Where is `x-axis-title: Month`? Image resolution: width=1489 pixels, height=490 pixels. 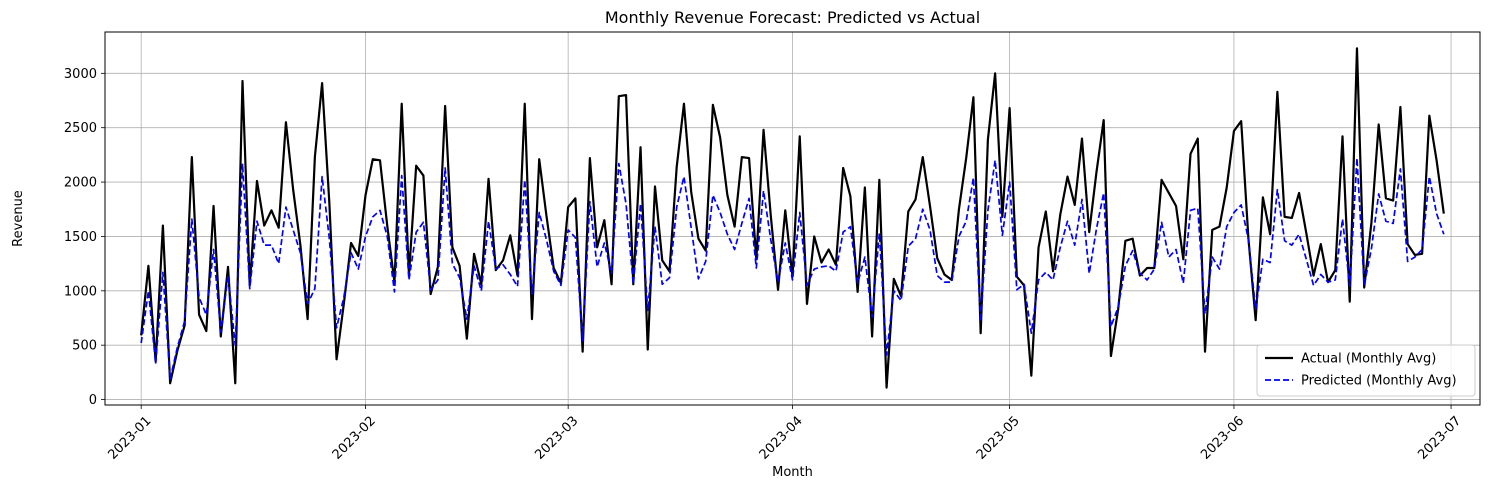
x-axis-title: Month is located at coordinates (792, 472).